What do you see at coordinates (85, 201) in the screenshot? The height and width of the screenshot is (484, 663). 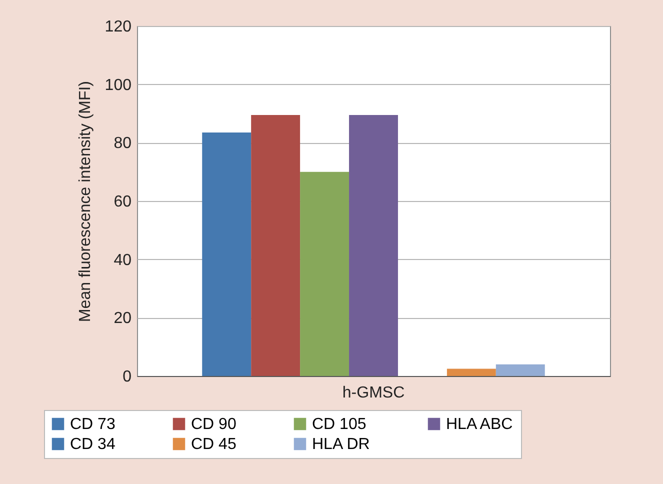 I see `y-axis-title: Mean fluorescence intensity (MFI)` at bounding box center [85, 201].